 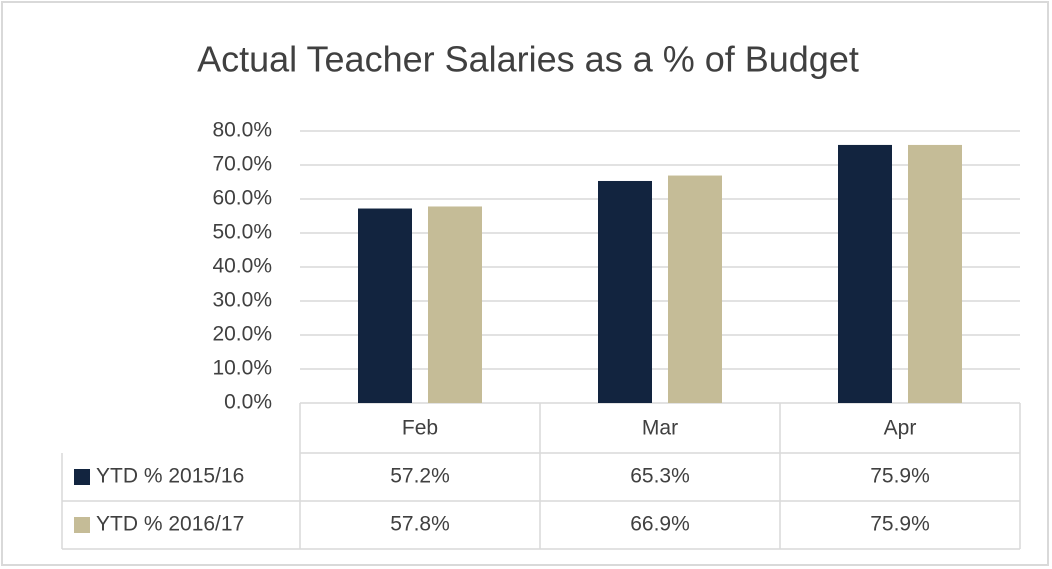 I want to click on legend-label: YTD % 2016/17, so click(x=170, y=524).